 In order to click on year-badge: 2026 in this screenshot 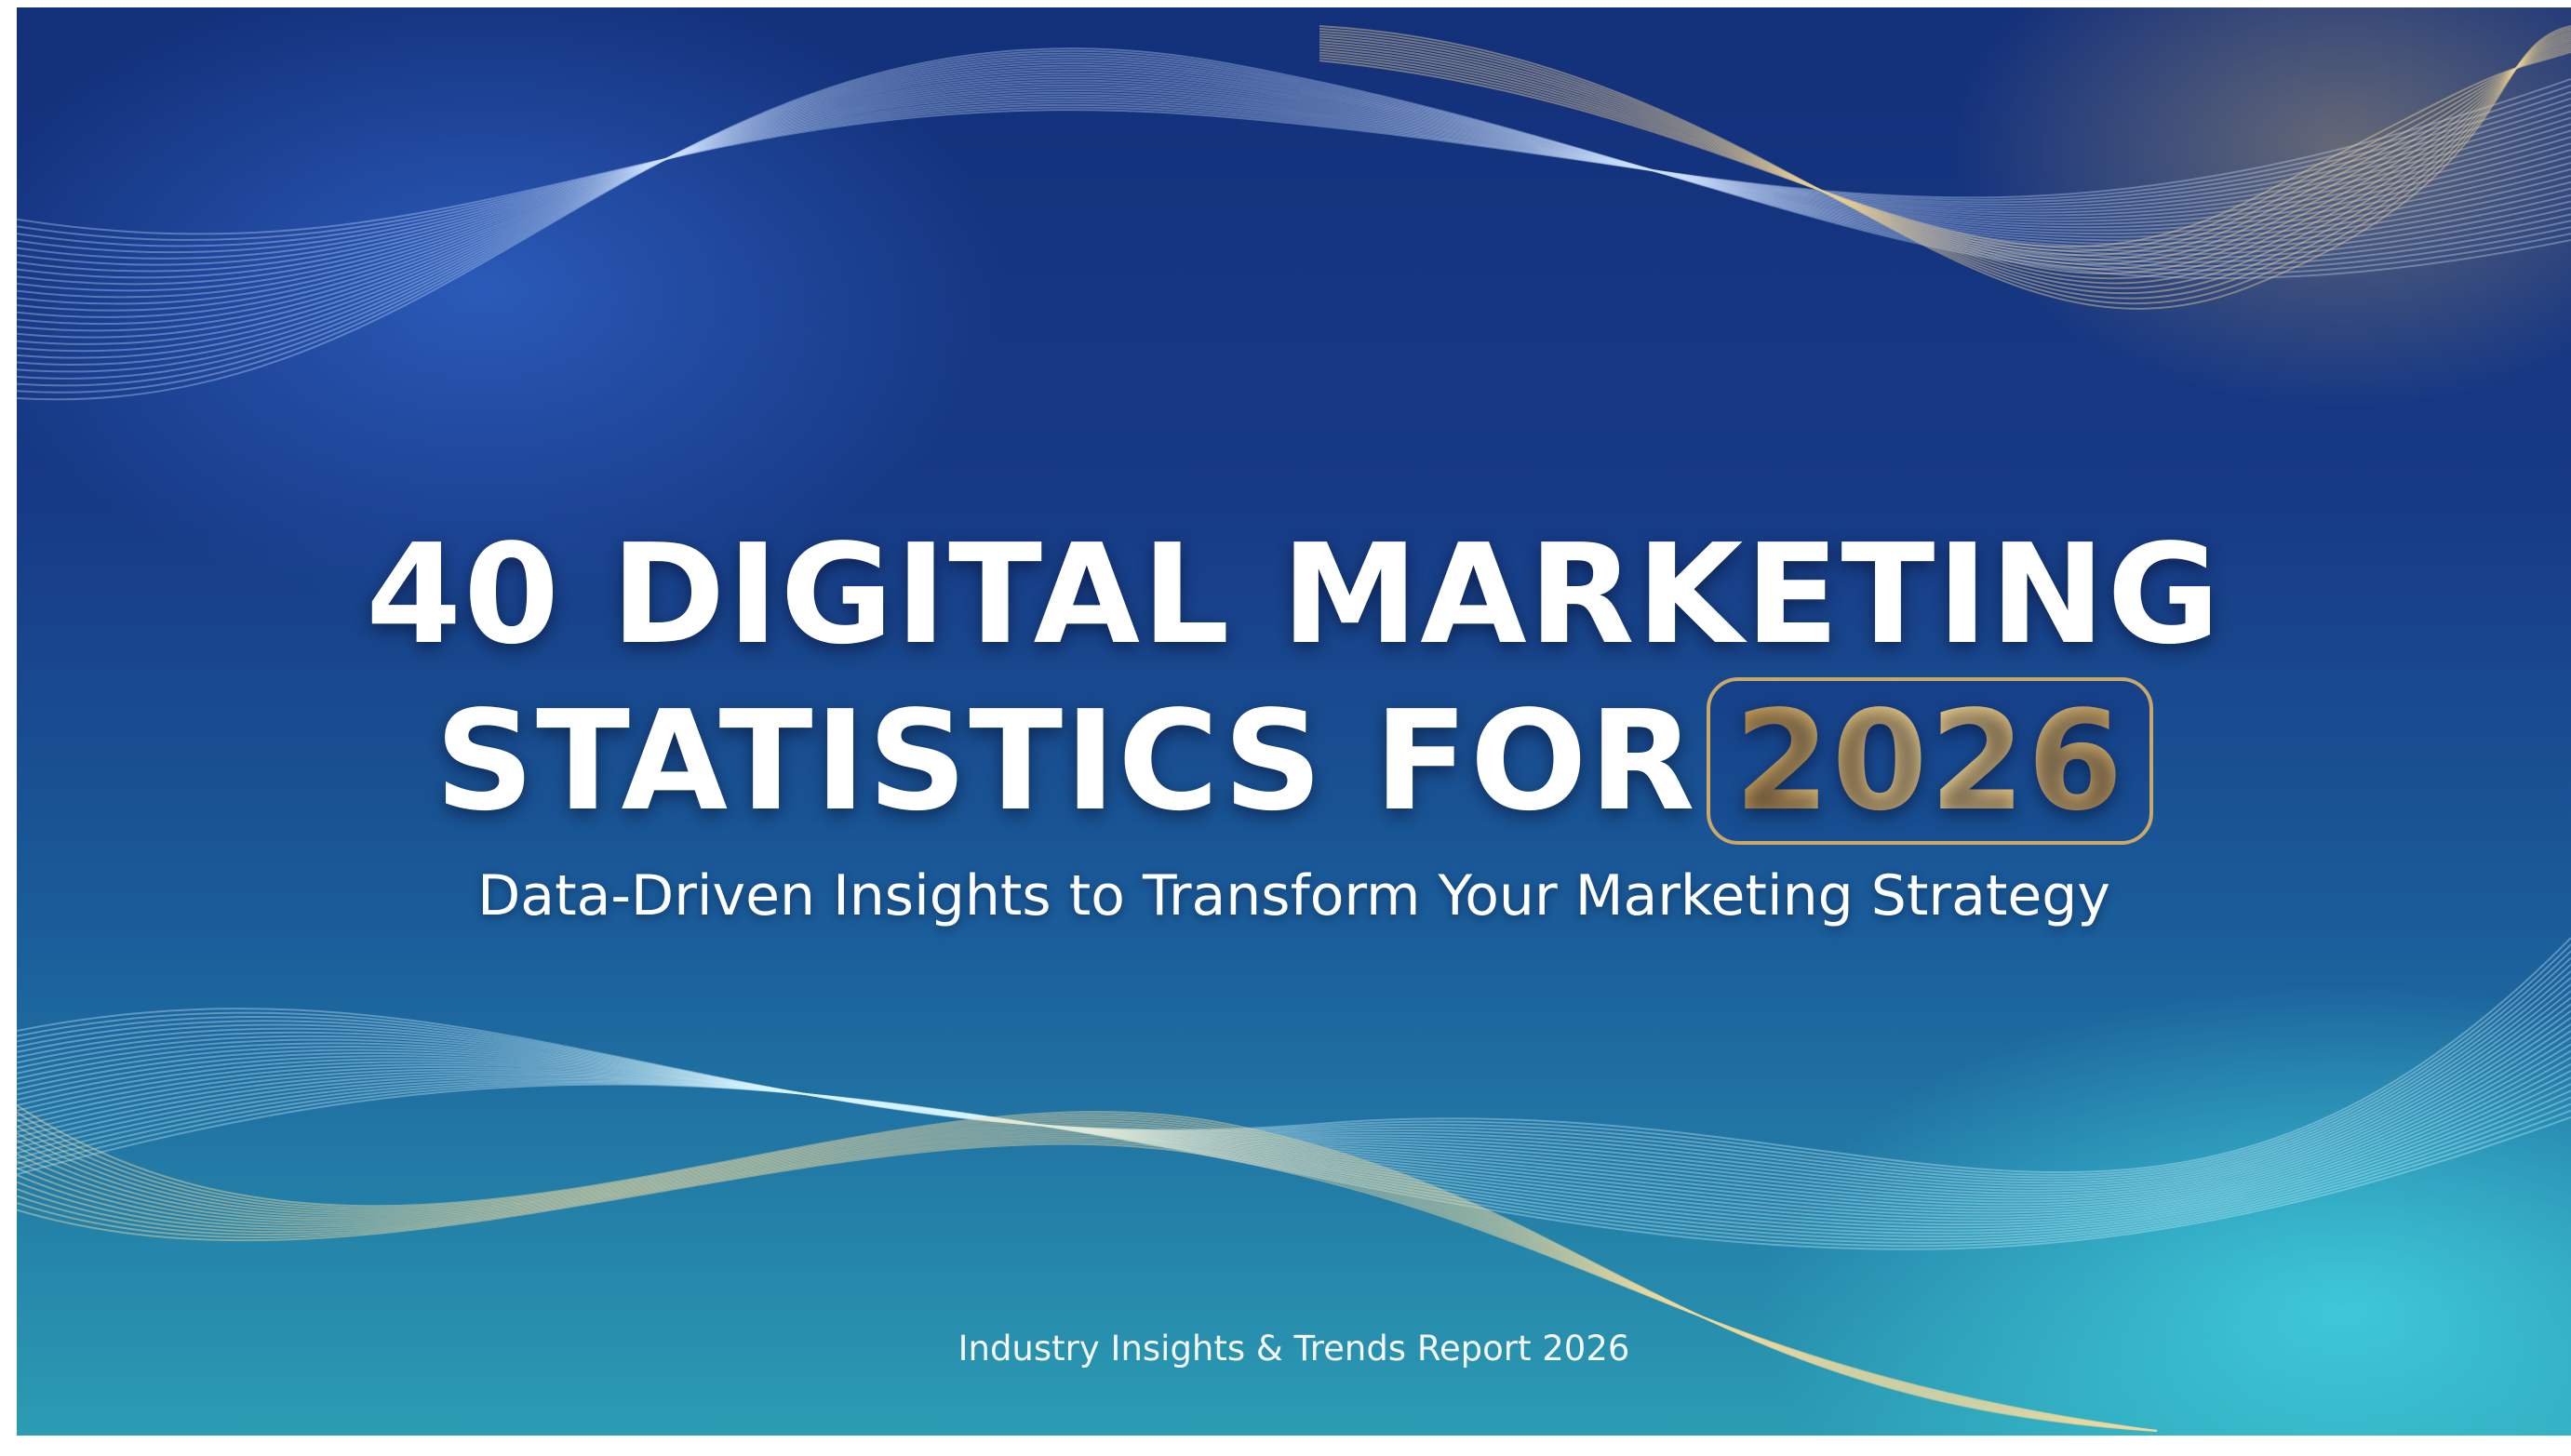, I will do `click(1929, 761)`.